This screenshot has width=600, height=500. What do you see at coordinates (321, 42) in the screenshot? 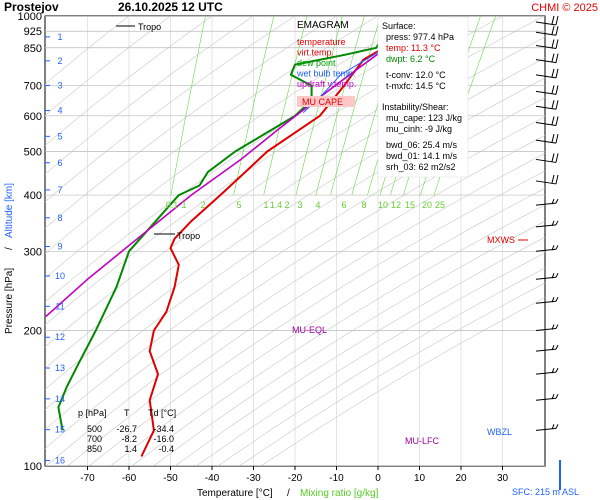
I see `legend-item: temperature` at bounding box center [321, 42].